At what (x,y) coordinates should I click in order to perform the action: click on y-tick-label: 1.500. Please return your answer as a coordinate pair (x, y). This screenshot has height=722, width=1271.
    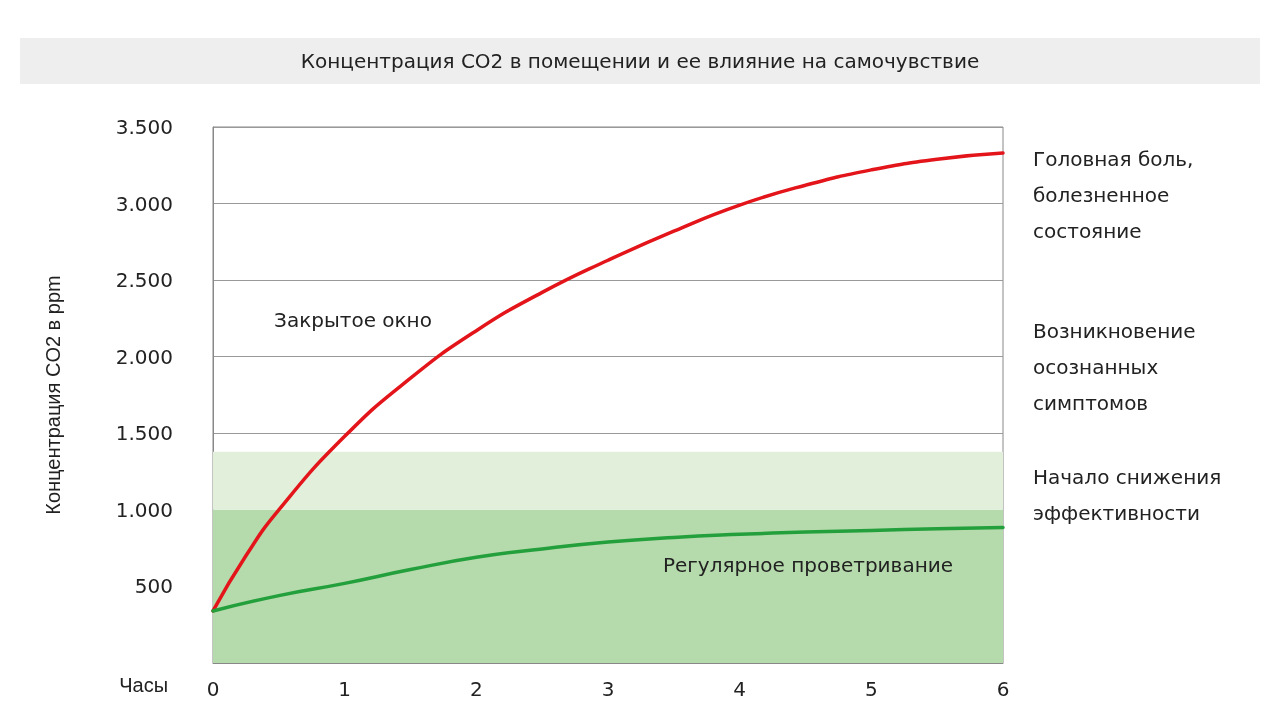
    Looking at the image, I should click on (144, 433).